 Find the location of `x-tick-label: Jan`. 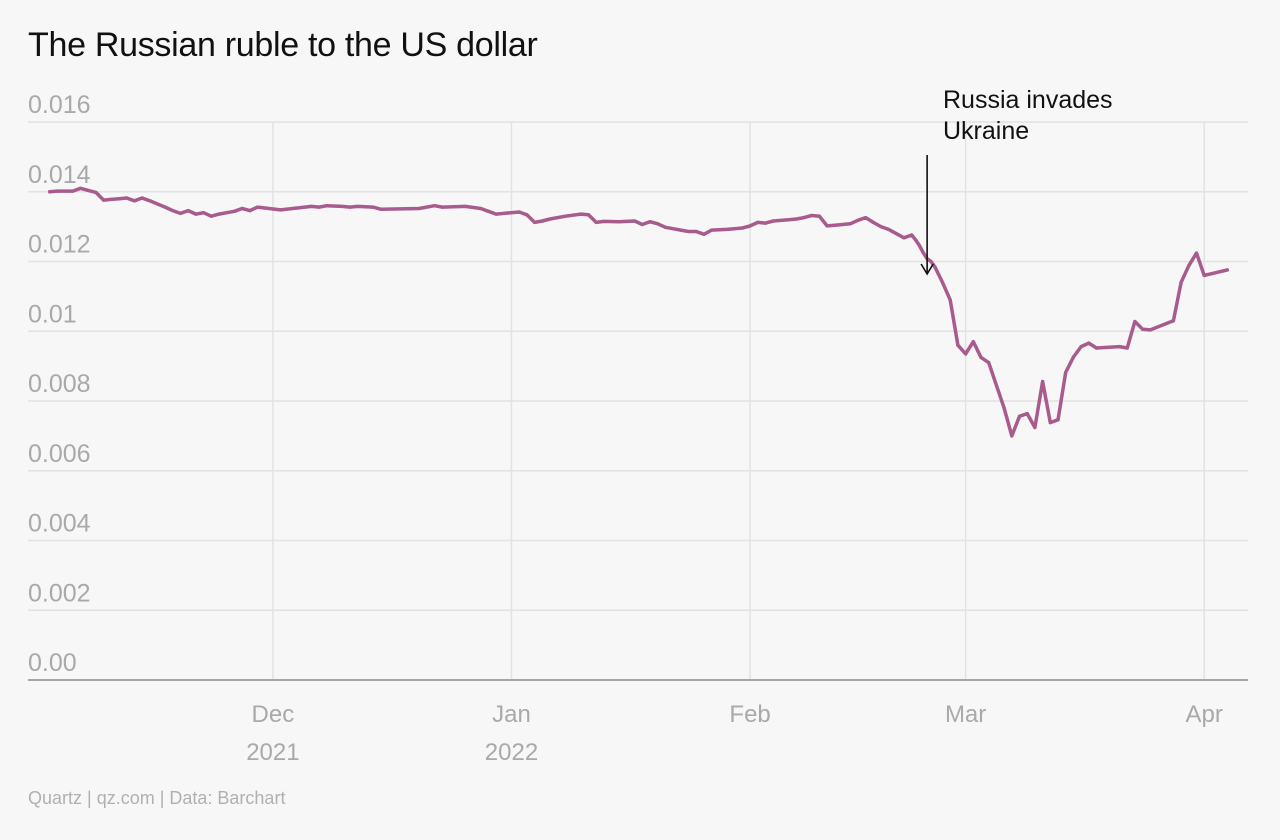

x-tick-label: Jan is located at coordinates (511, 714).